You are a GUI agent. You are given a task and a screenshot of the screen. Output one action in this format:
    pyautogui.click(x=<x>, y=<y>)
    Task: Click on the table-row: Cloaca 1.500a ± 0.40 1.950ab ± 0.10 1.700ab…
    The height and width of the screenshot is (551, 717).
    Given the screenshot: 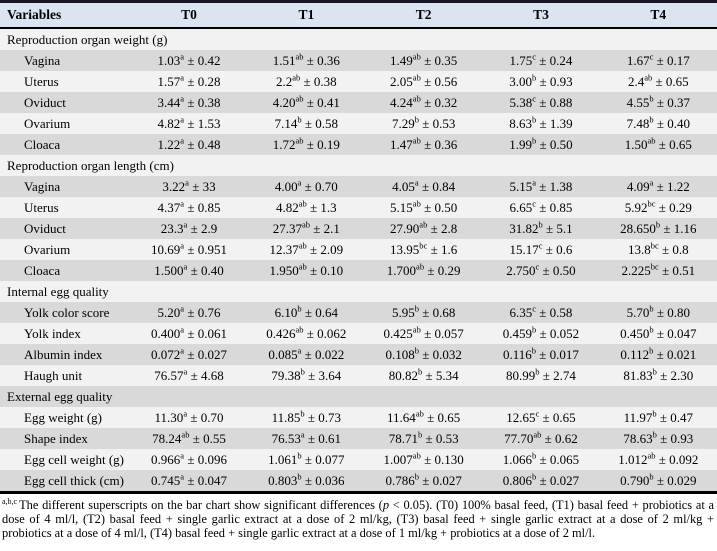 What is the action you would take?
    pyautogui.click(x=358, y=270)
    